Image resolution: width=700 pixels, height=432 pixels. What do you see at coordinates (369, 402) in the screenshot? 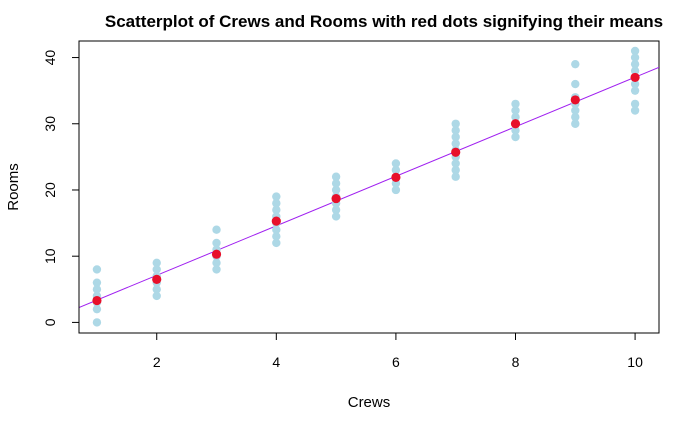
I see `x-axis-label: Crews` at bounding box center [369, 402].